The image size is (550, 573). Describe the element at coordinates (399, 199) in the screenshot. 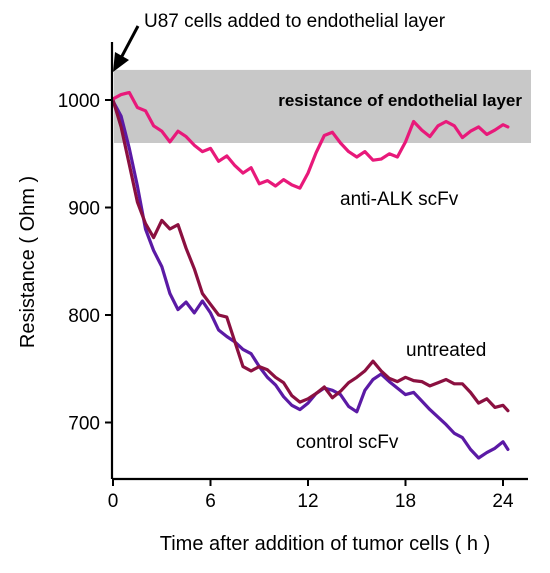

I see `series-label-anti-alk-scfv: anti-ALK scFv` at that location.